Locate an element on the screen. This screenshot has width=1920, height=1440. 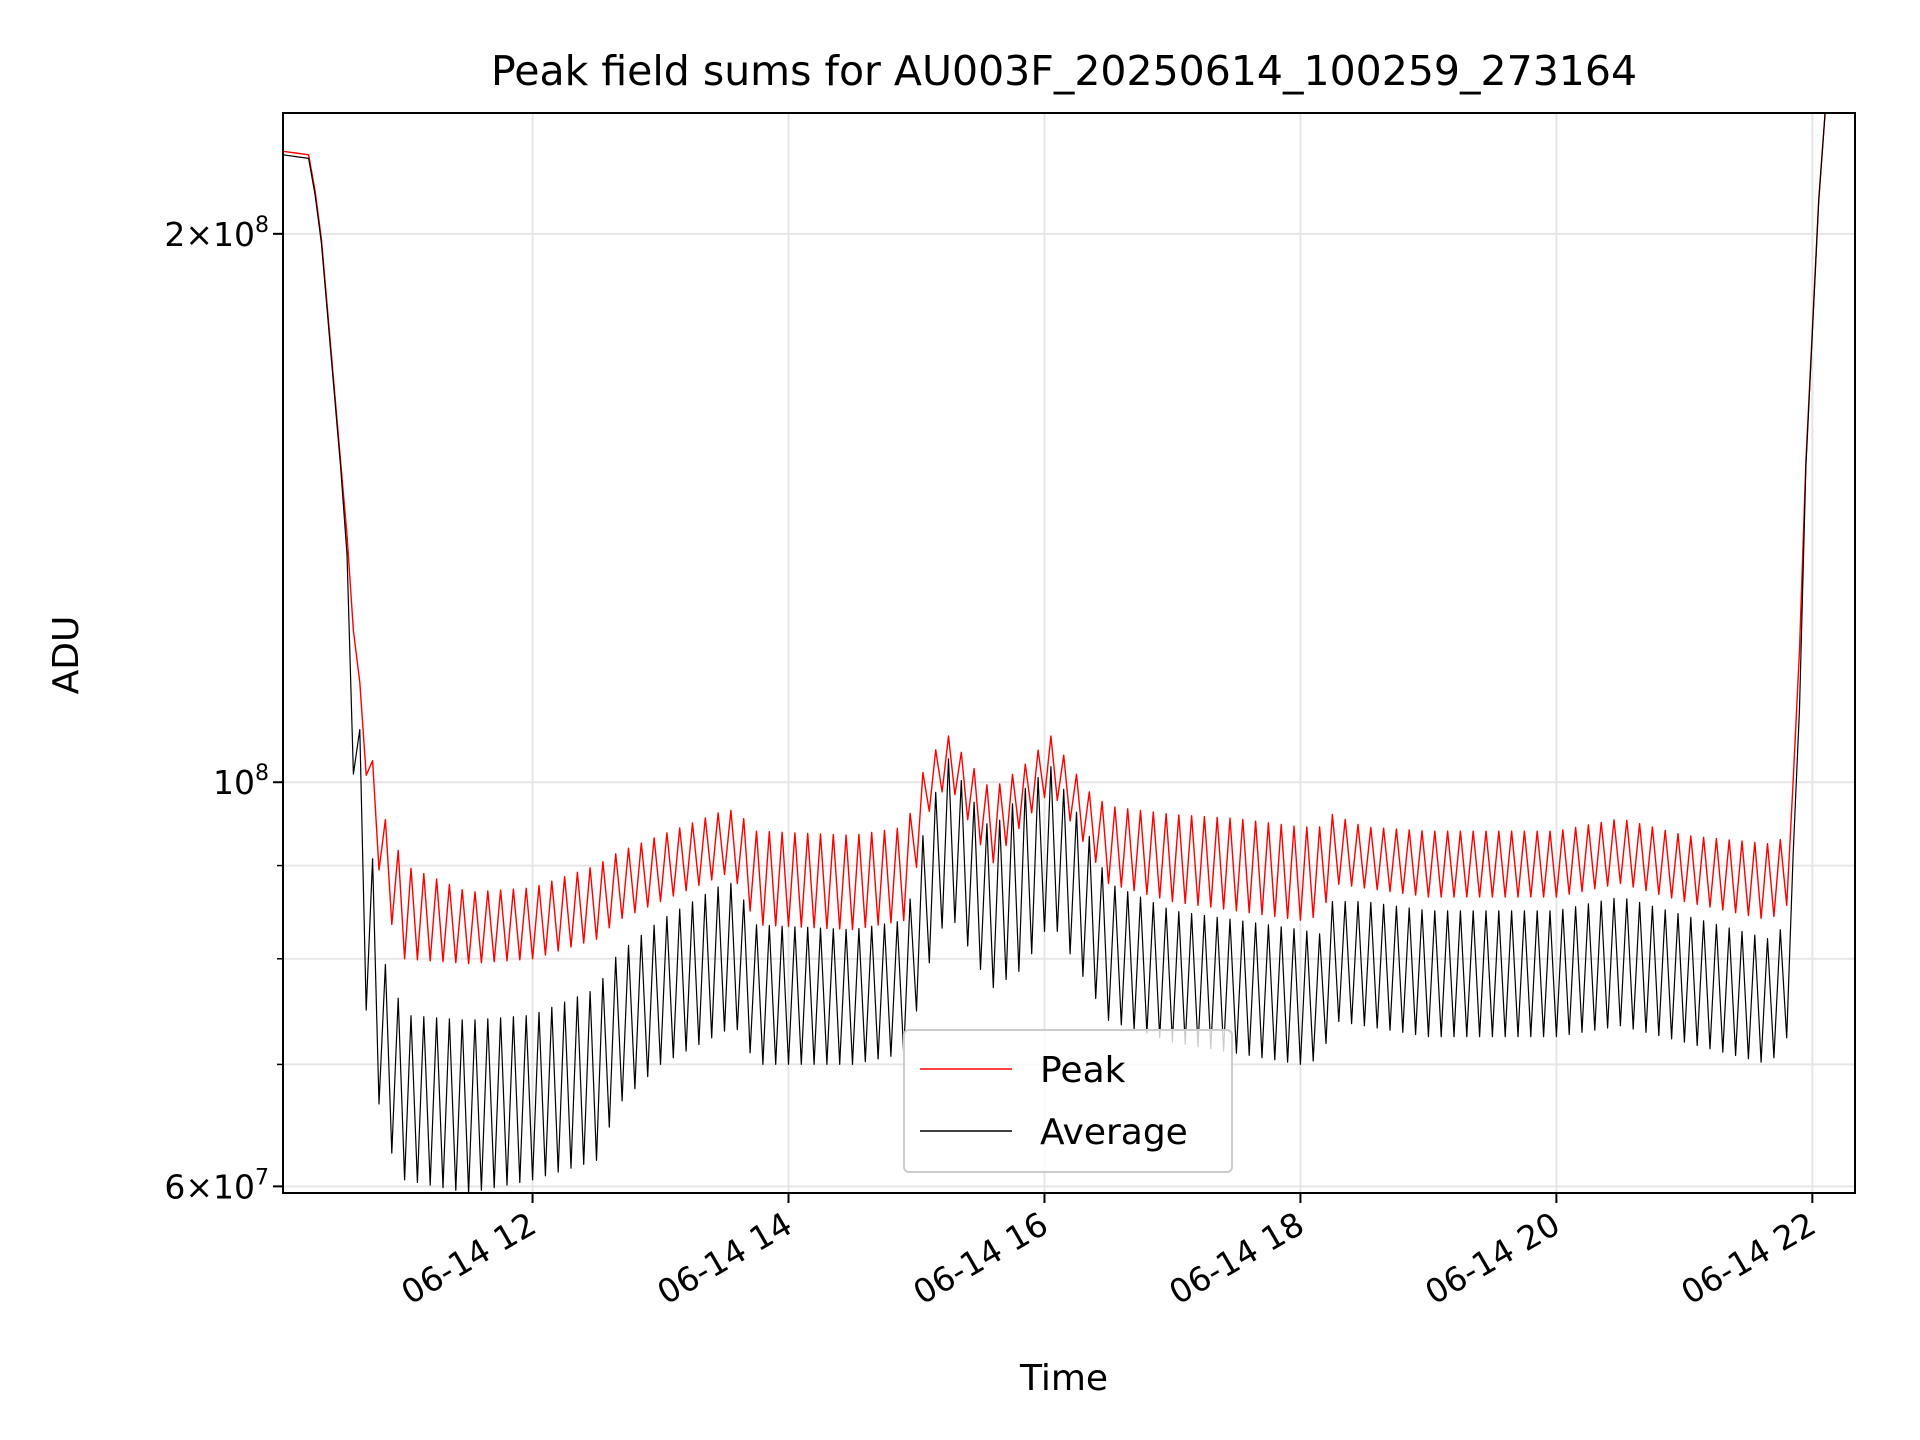
legend-label-peak: Peak is located at coordinates (1083, 1070).